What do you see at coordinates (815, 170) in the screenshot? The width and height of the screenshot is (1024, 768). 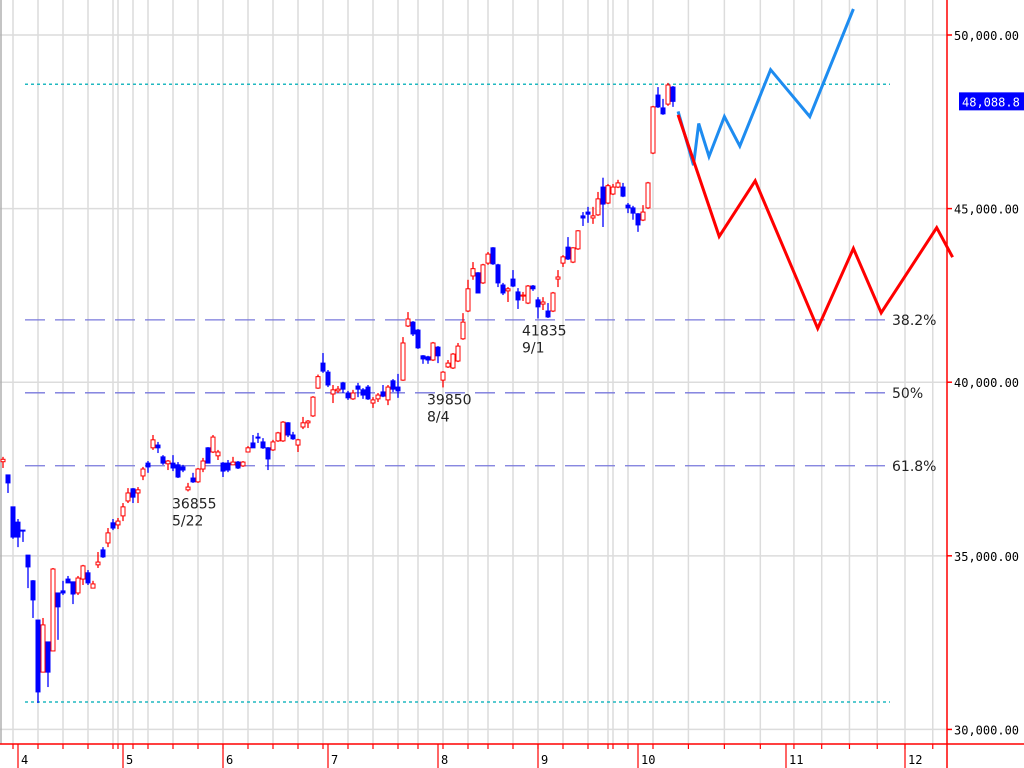 I see `projection-lines` at bounding box center [815, 170].